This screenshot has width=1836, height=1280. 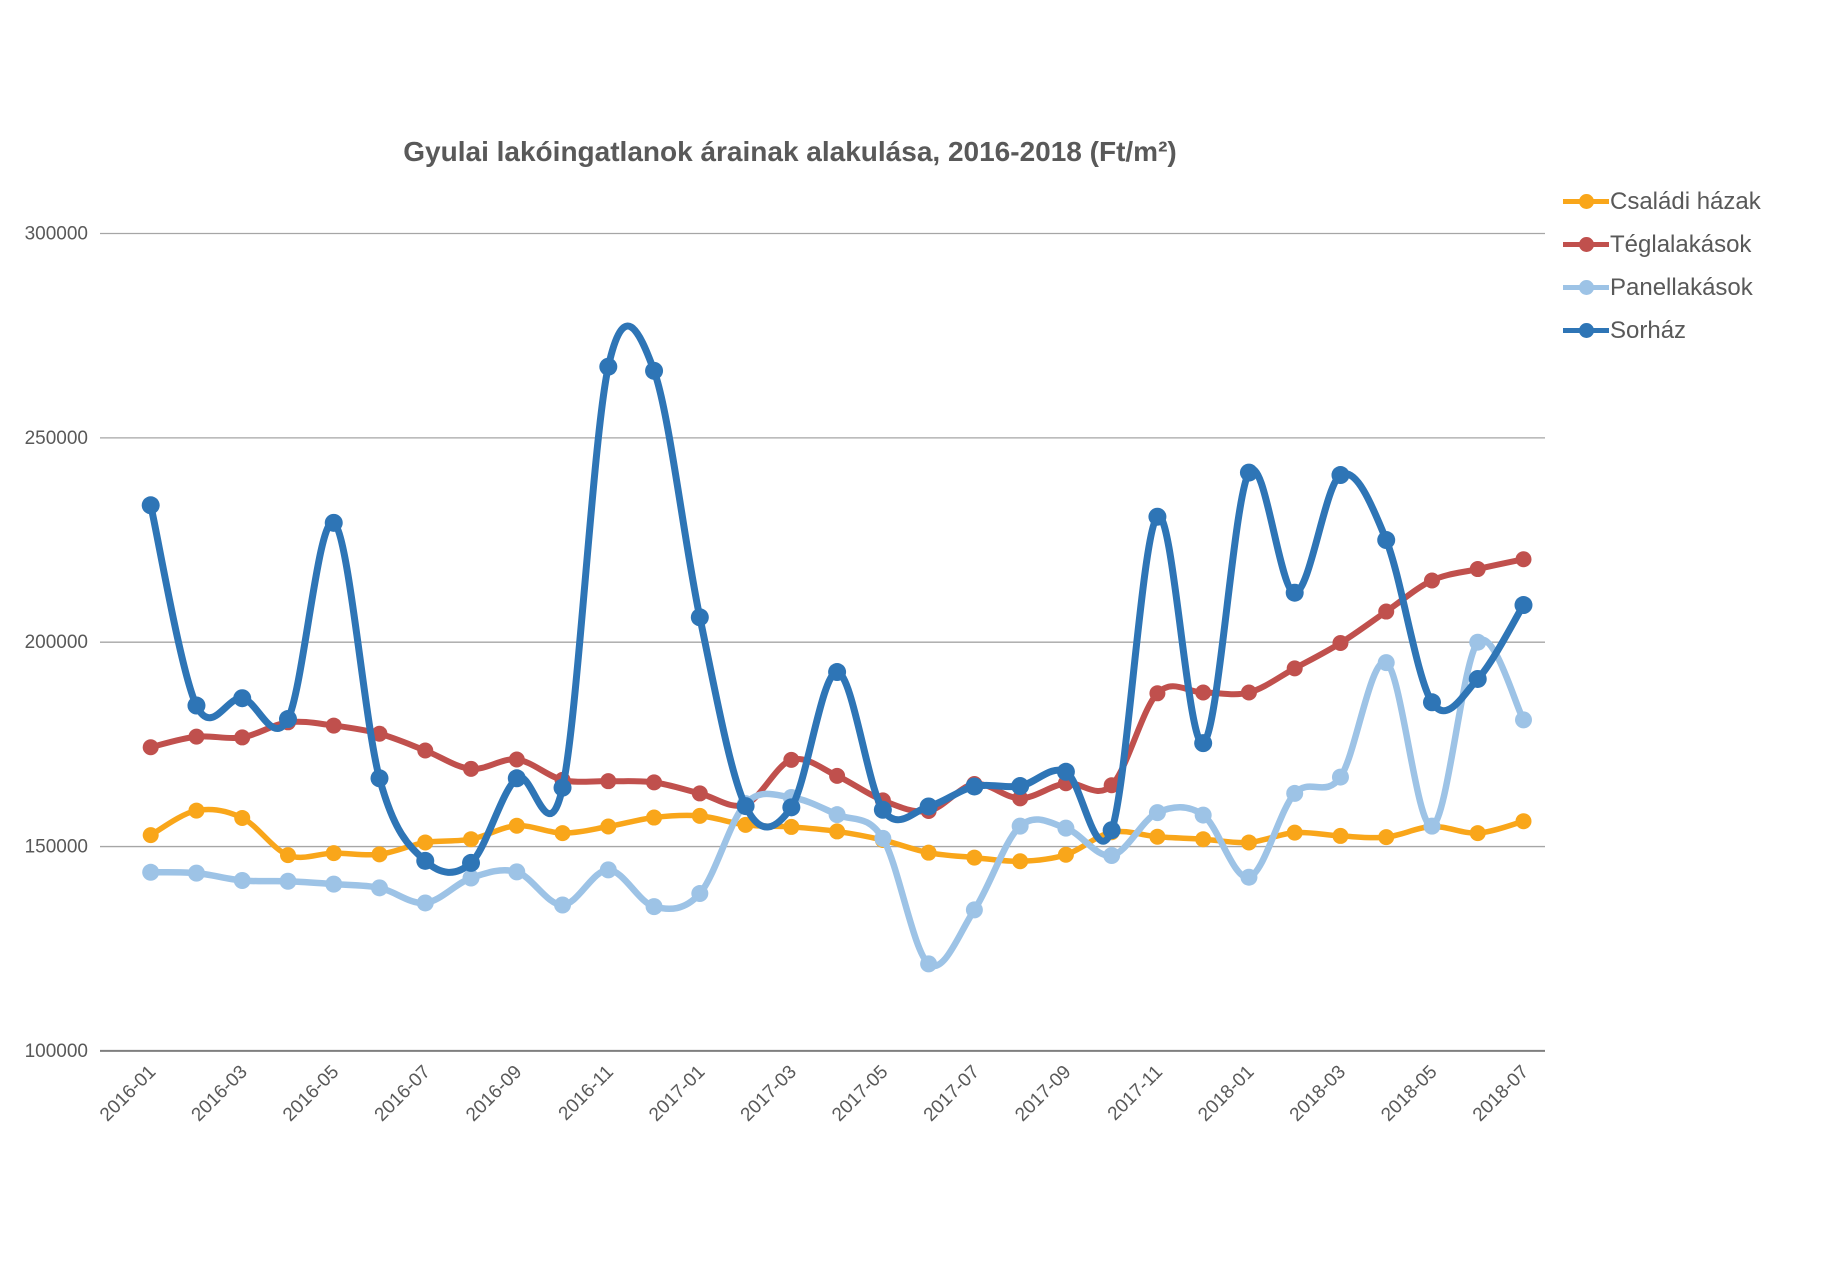 What do you see at coordinates (952, 1094) in the screenshot?
I see `x-axis-tick-label: 2017-07` at bounding box center [952, 1094].